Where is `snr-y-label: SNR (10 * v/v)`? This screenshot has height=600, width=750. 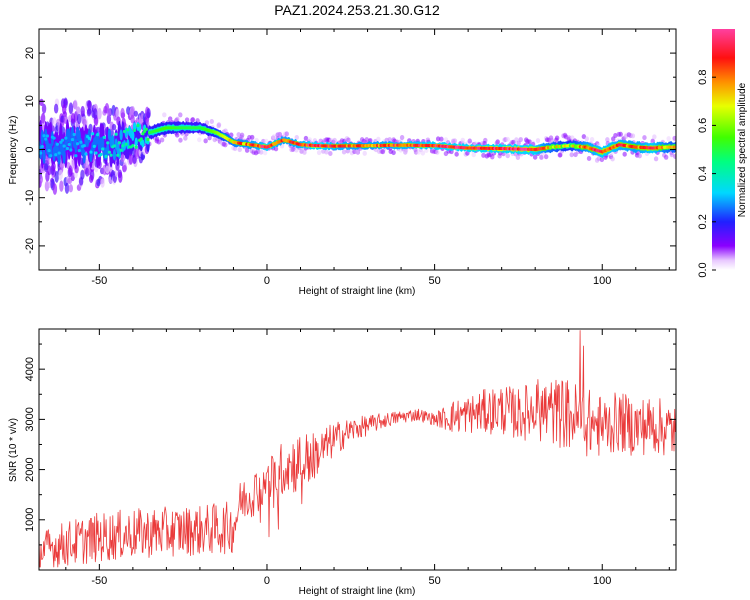
snr-y-label: SNR (10 * v/v) is located at coordinates (13, 450).